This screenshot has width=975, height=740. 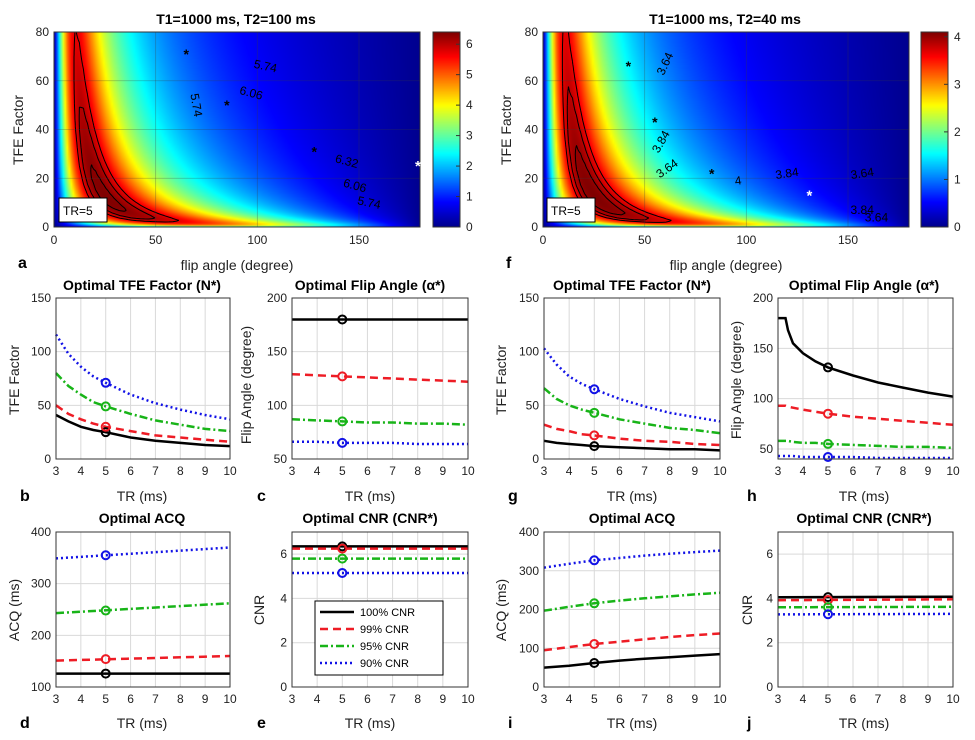 What do you see at coordinates (380, 378) in the screenshot?
I see `plot-c-frame` at bounding box center [380, 378].